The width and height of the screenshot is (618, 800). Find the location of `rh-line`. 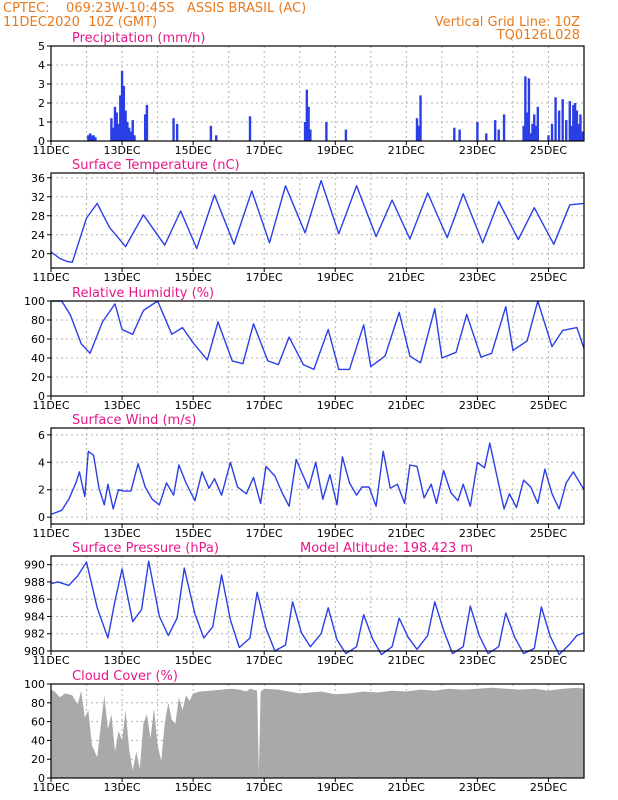

rh-line is located at coordinates (318, 335).